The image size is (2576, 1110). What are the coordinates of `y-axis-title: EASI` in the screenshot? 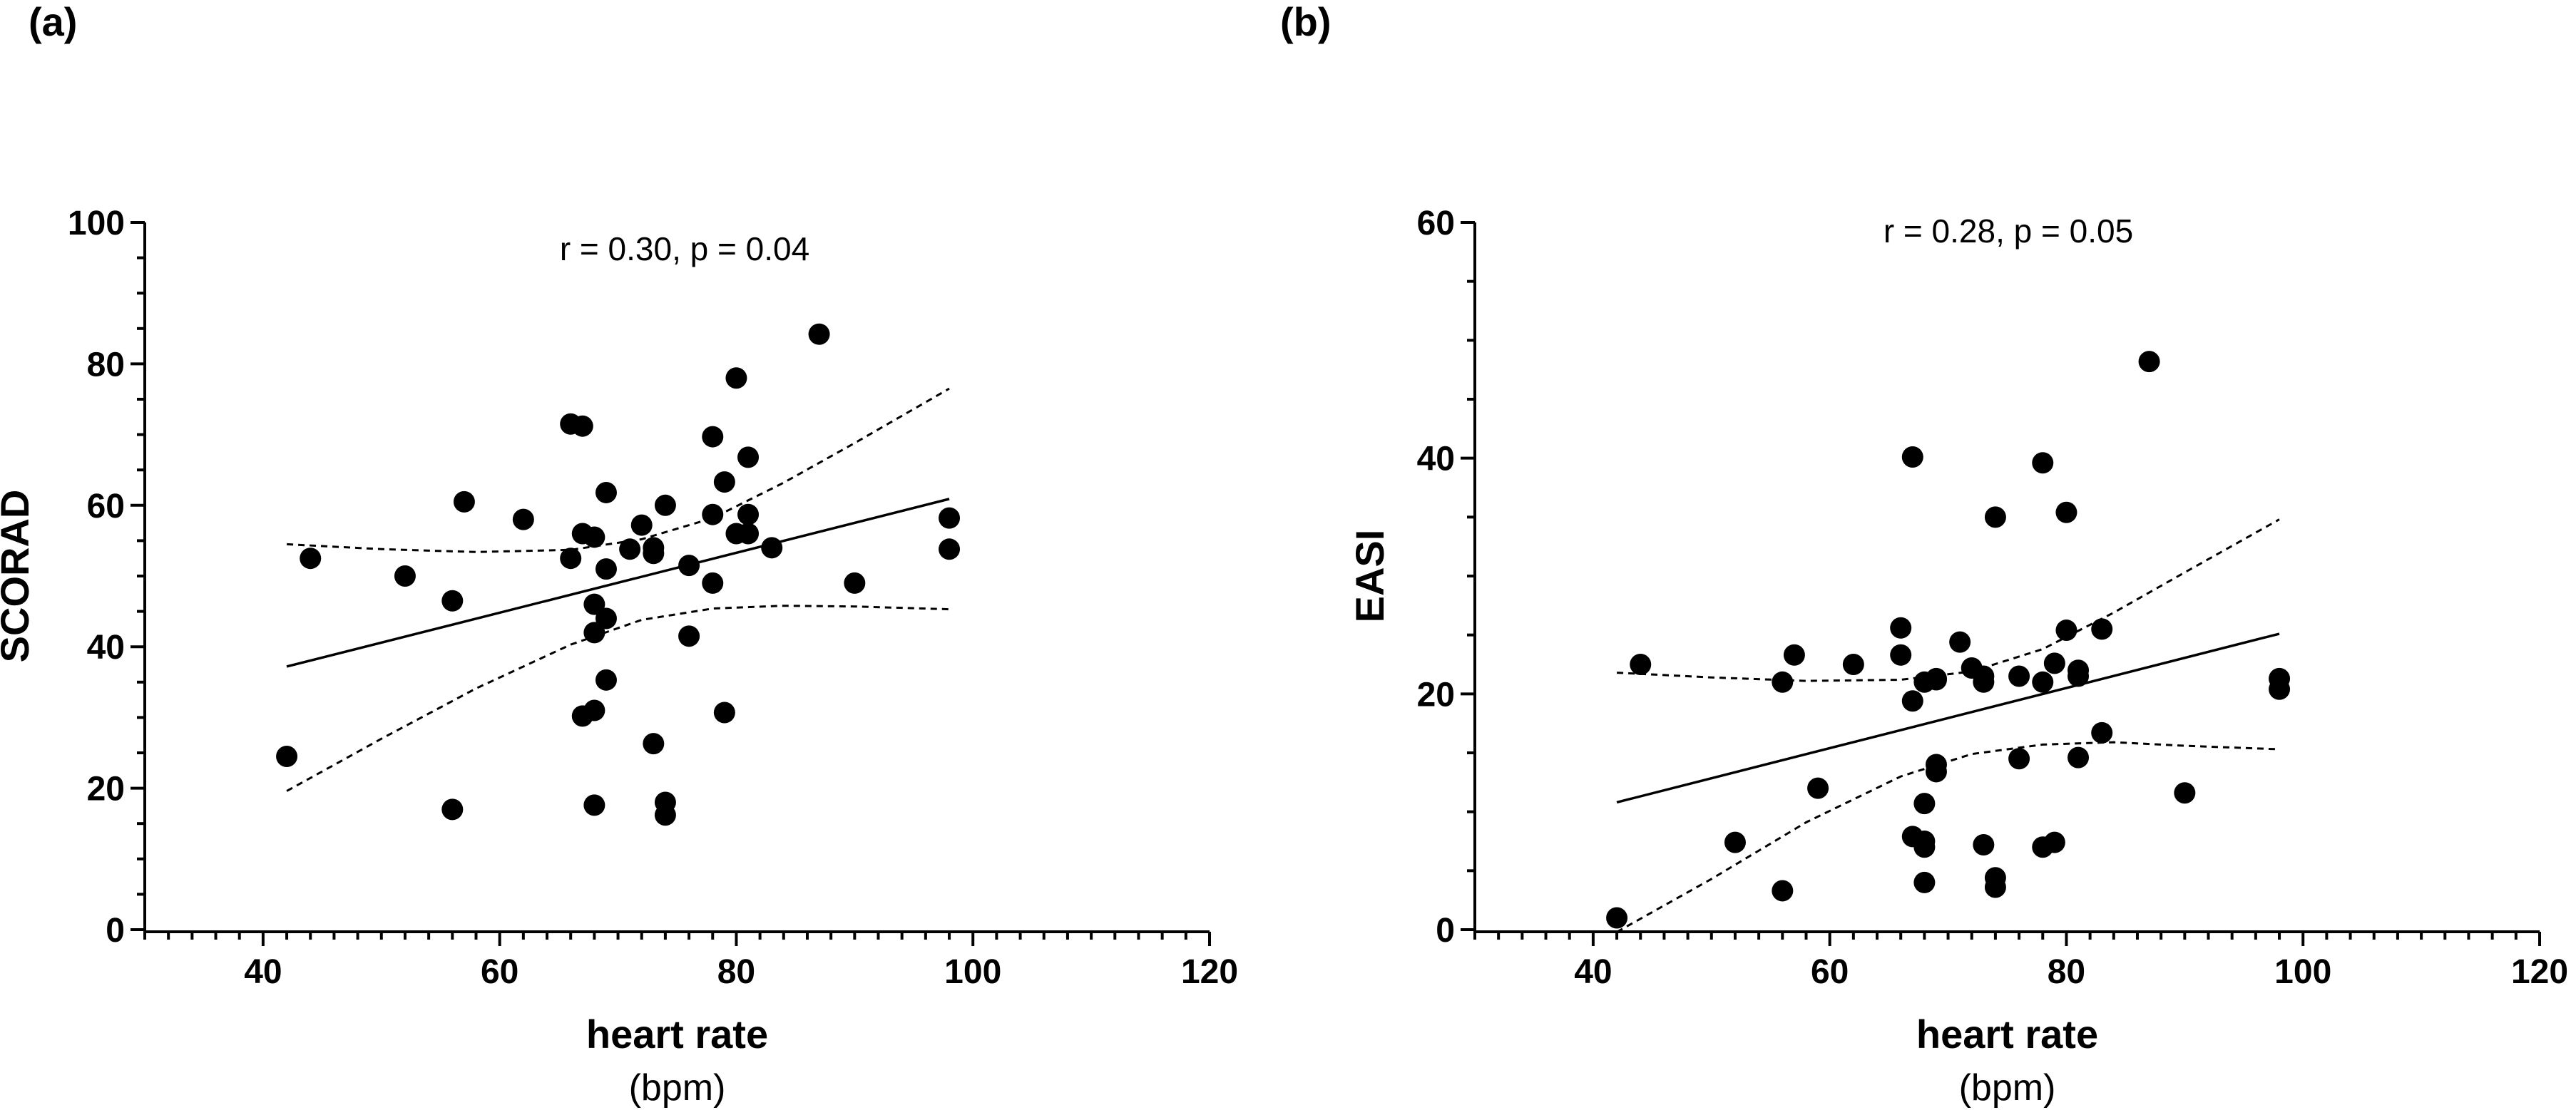 It's located at (1369, 577).